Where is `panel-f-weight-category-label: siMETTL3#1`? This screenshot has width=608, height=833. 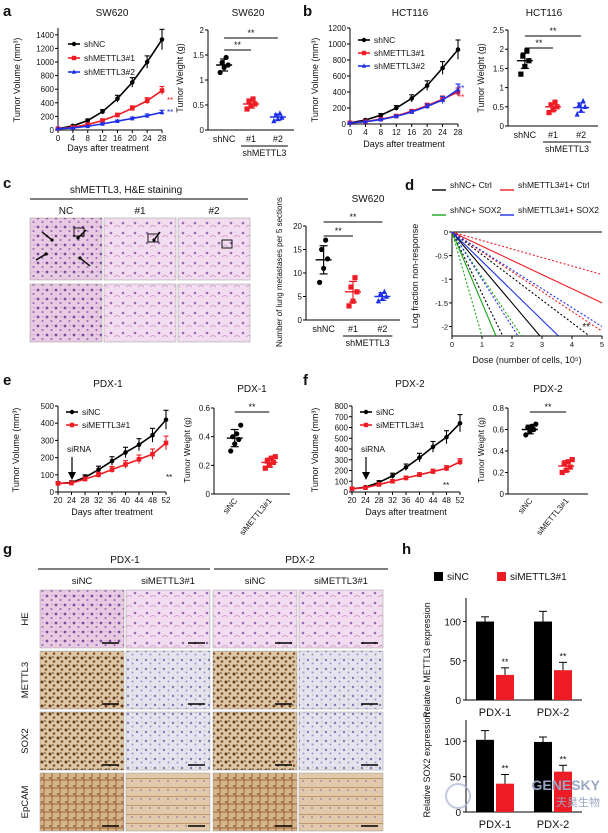
panel-f-weight-category-label: siMETTL3#1 is located at coordinates (553, 516).